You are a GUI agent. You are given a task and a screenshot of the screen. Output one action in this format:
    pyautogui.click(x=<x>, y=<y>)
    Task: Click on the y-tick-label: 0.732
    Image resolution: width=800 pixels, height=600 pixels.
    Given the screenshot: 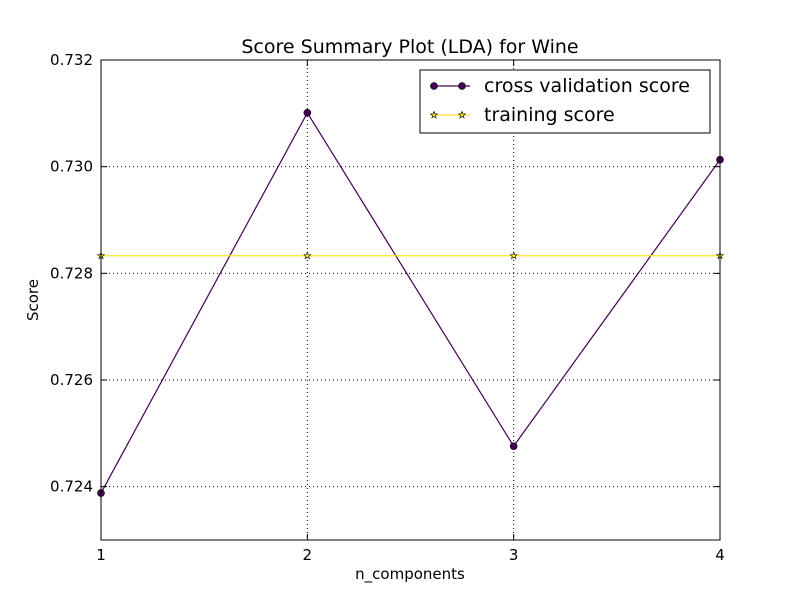 What is the action you would take?
    pyautogui.click(x=71, y=60)
    